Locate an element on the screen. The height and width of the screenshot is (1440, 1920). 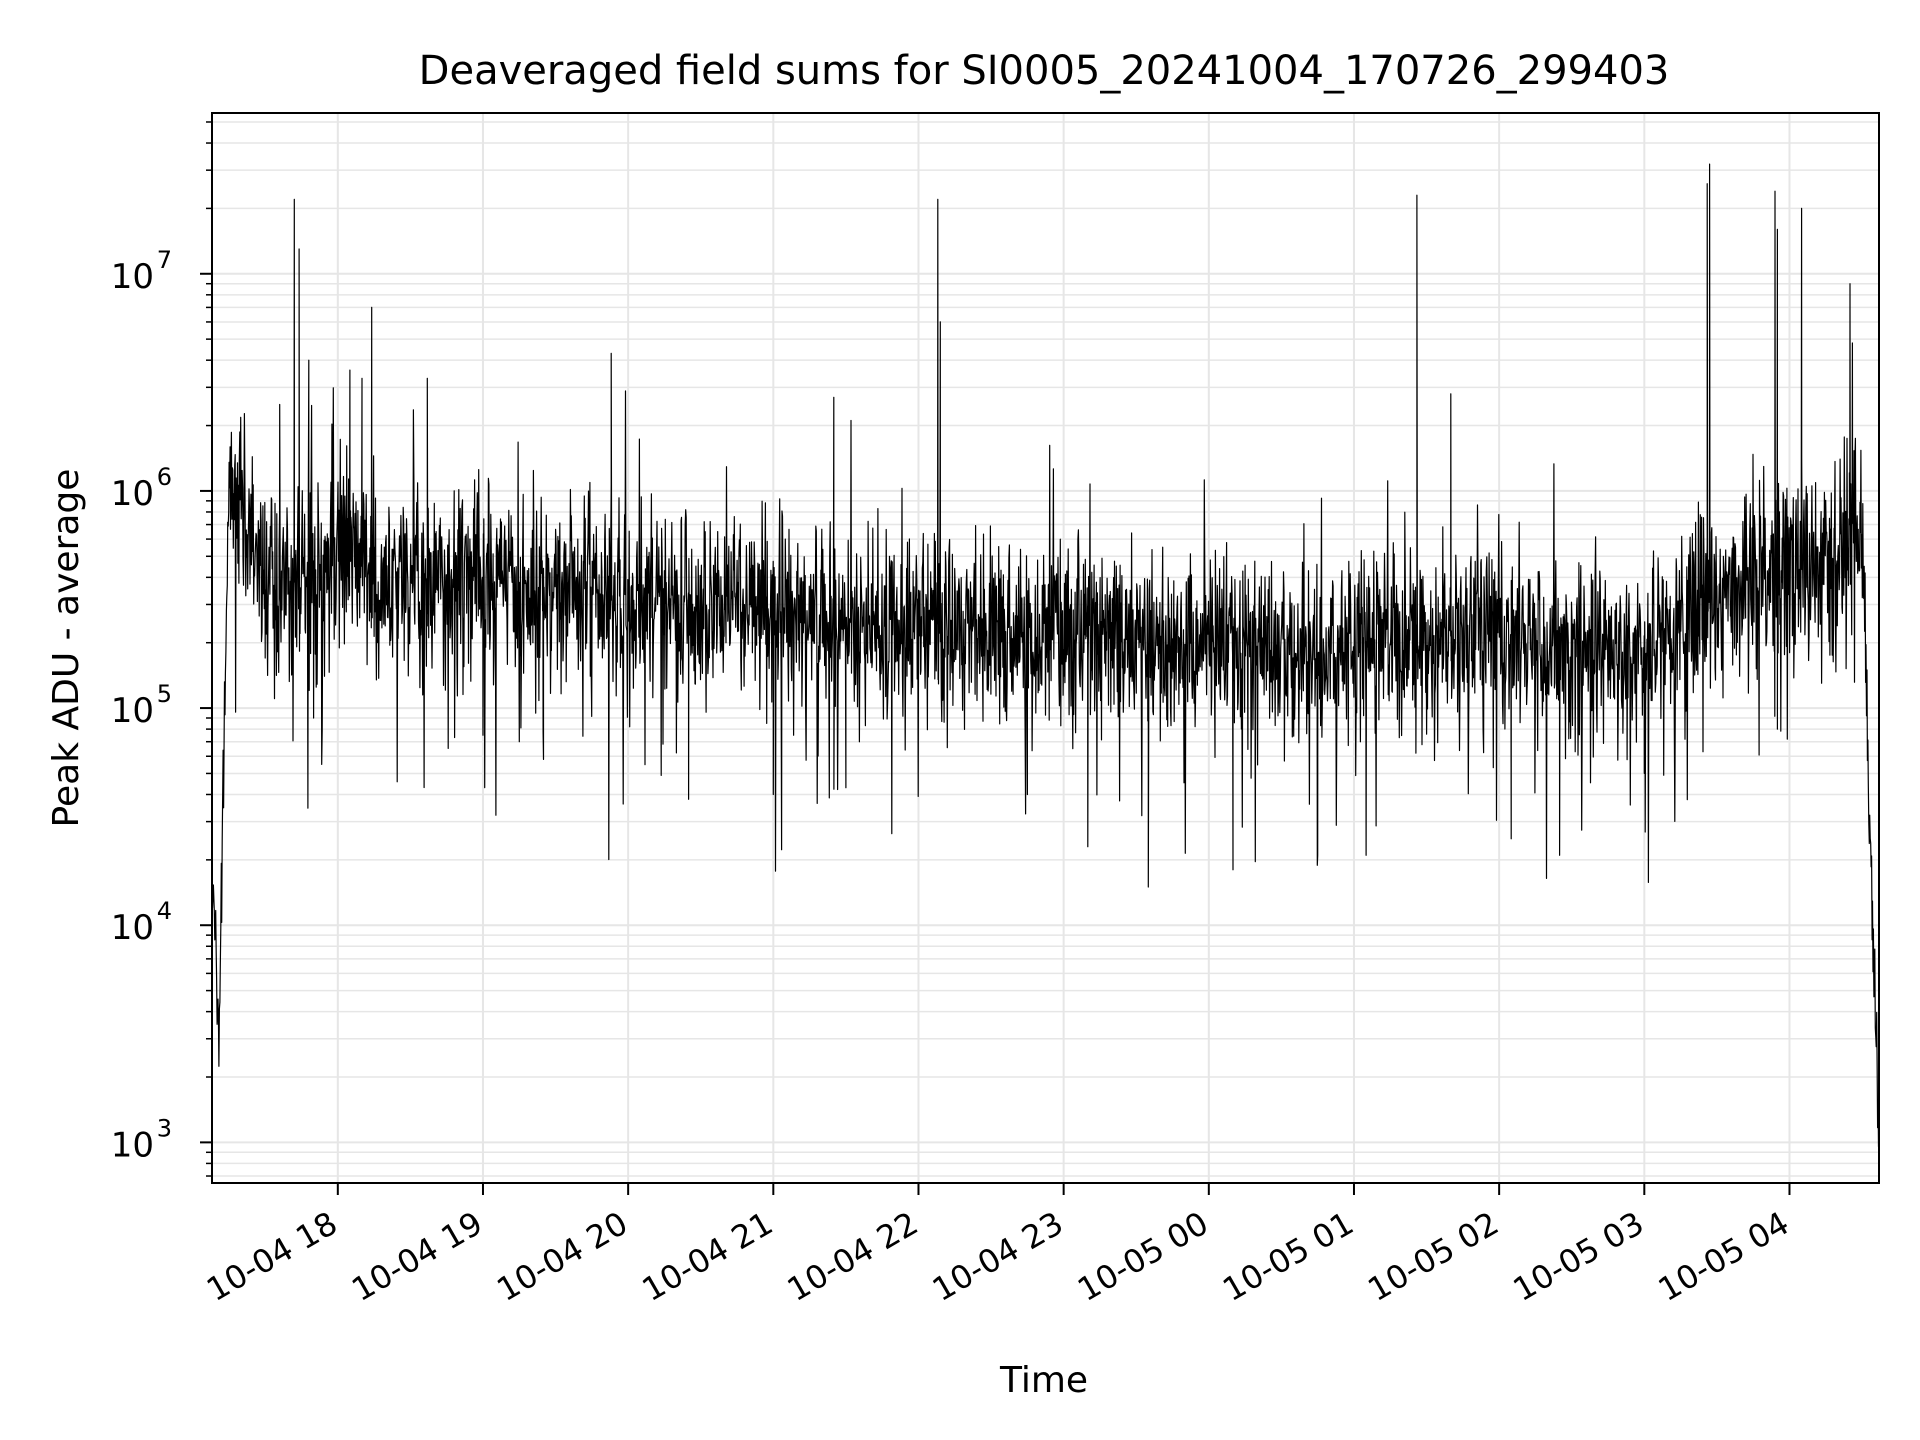
y-tick-exponent: 5 is located at coordinates (164, 694).